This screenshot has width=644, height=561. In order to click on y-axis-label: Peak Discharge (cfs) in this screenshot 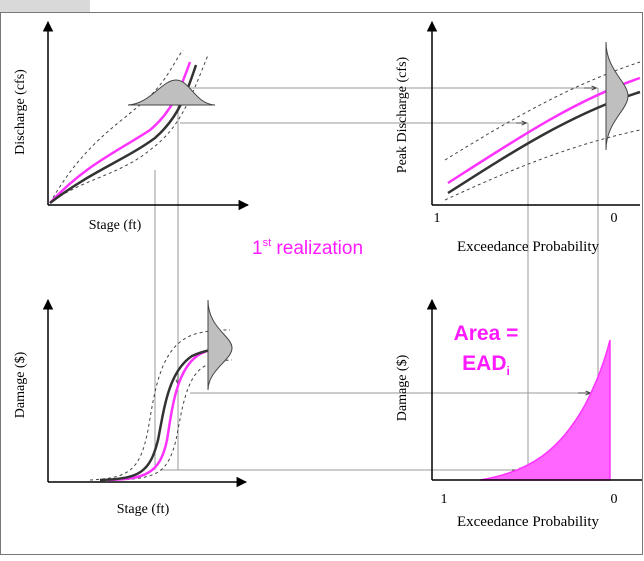, I will do `click(402, 114)`.